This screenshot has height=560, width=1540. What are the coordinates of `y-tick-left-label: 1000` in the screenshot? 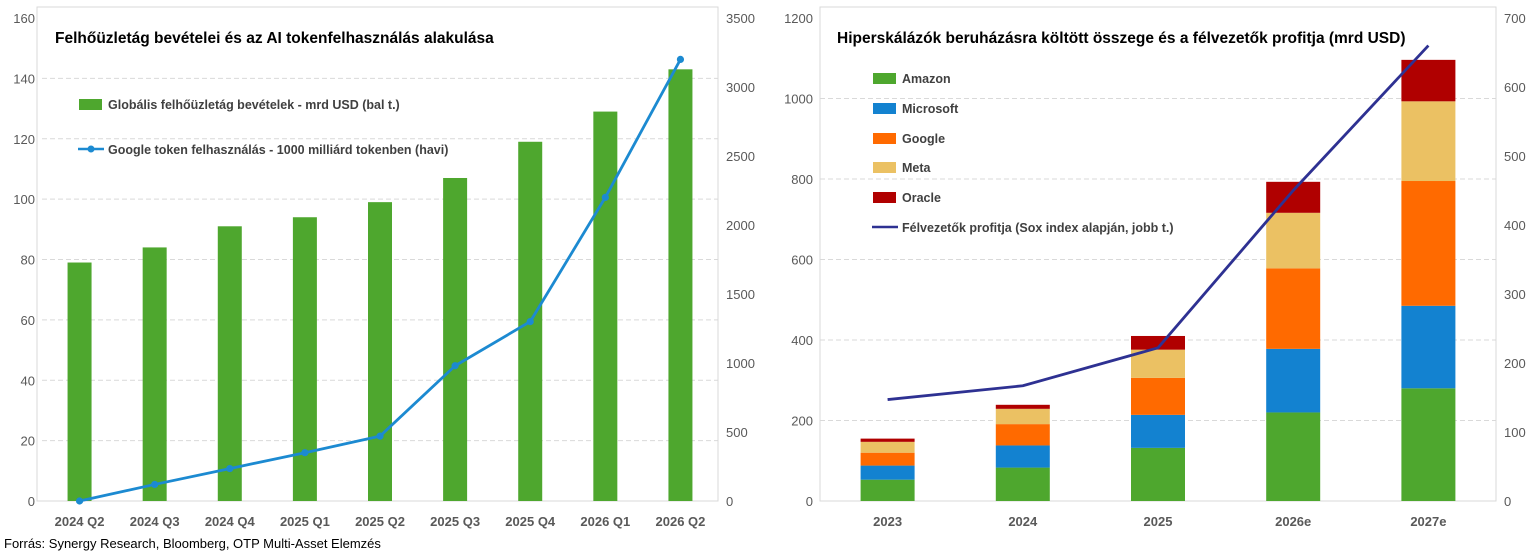 It's located at (798, 99).